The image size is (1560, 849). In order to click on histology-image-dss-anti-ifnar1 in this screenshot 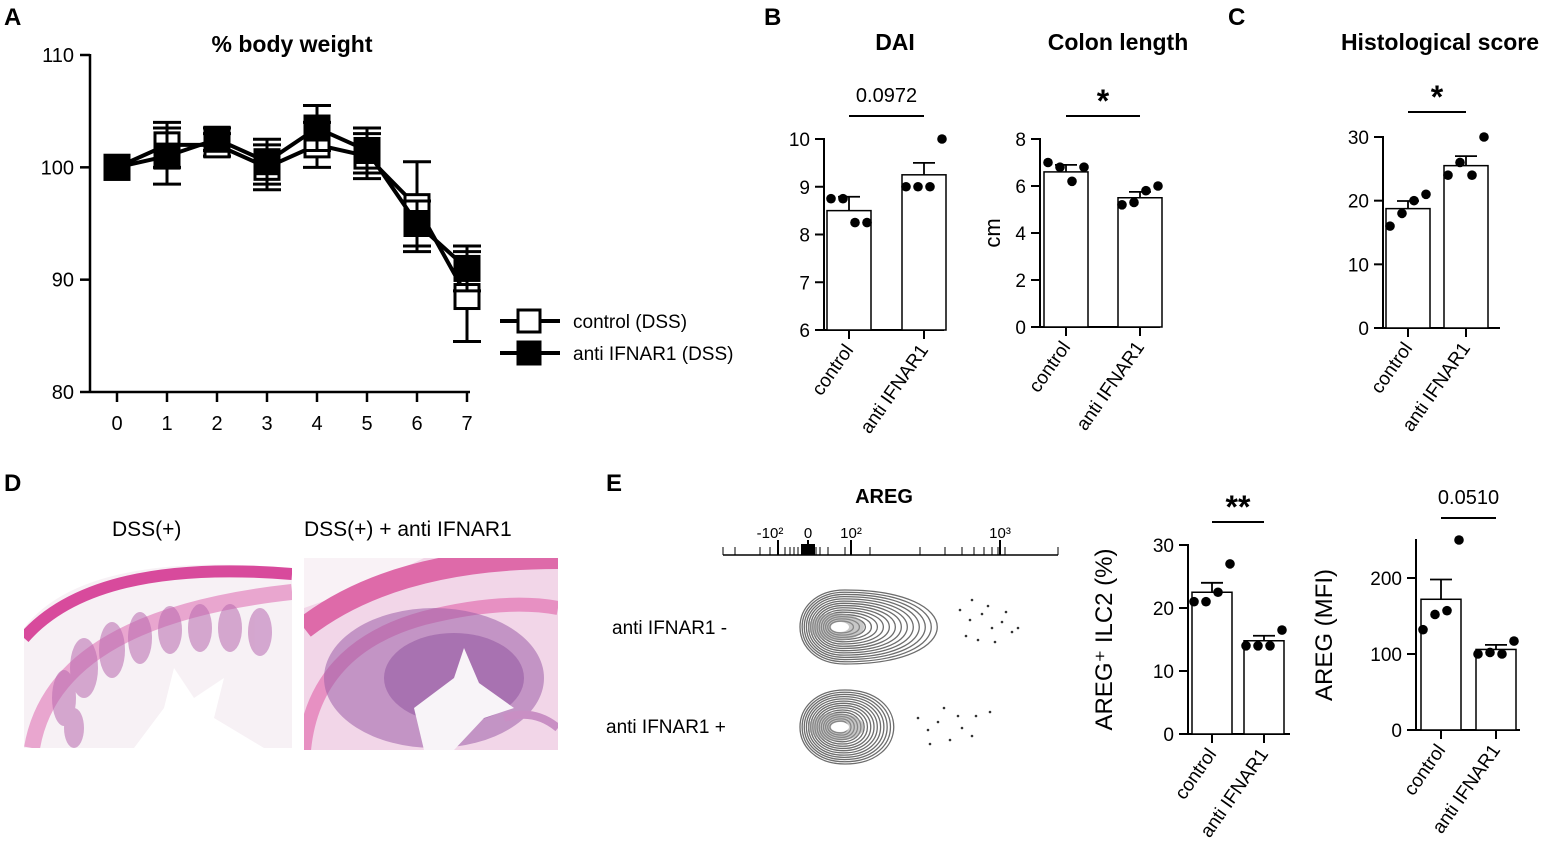, I will do `click(431, 654)`.